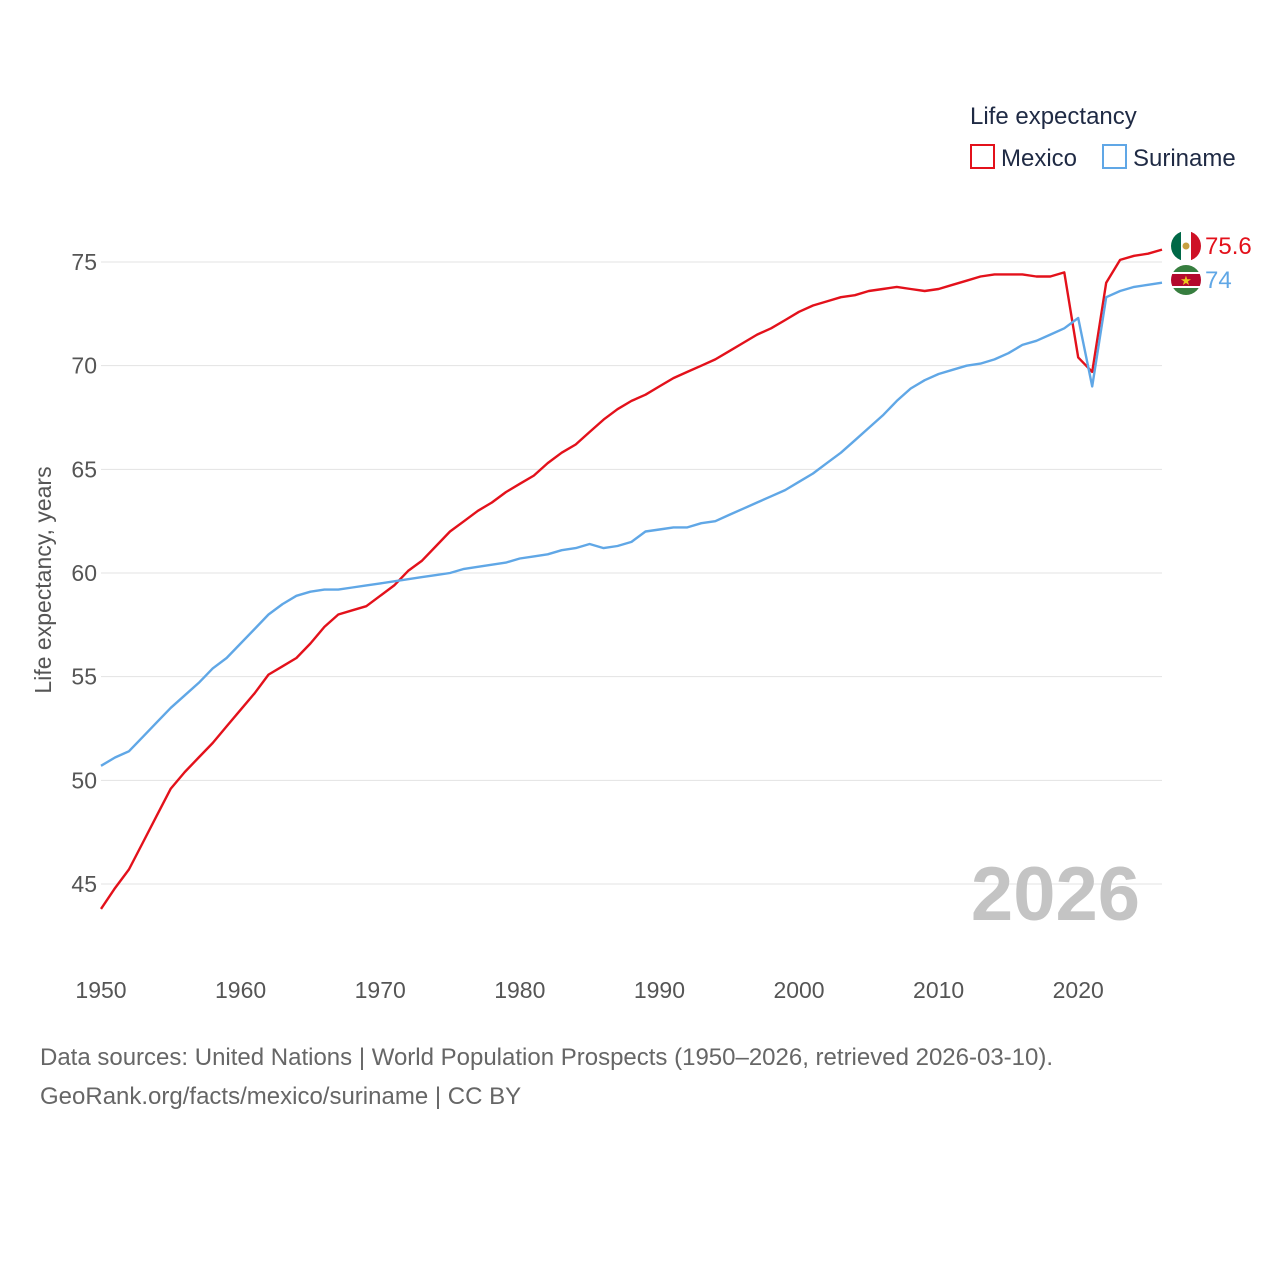 The height and width of the screenshot is (1280, 1280). Describe the element at coordinates (1039, 158) in the screenshot. I see `legend-label-mexico: Mexico` at that location.